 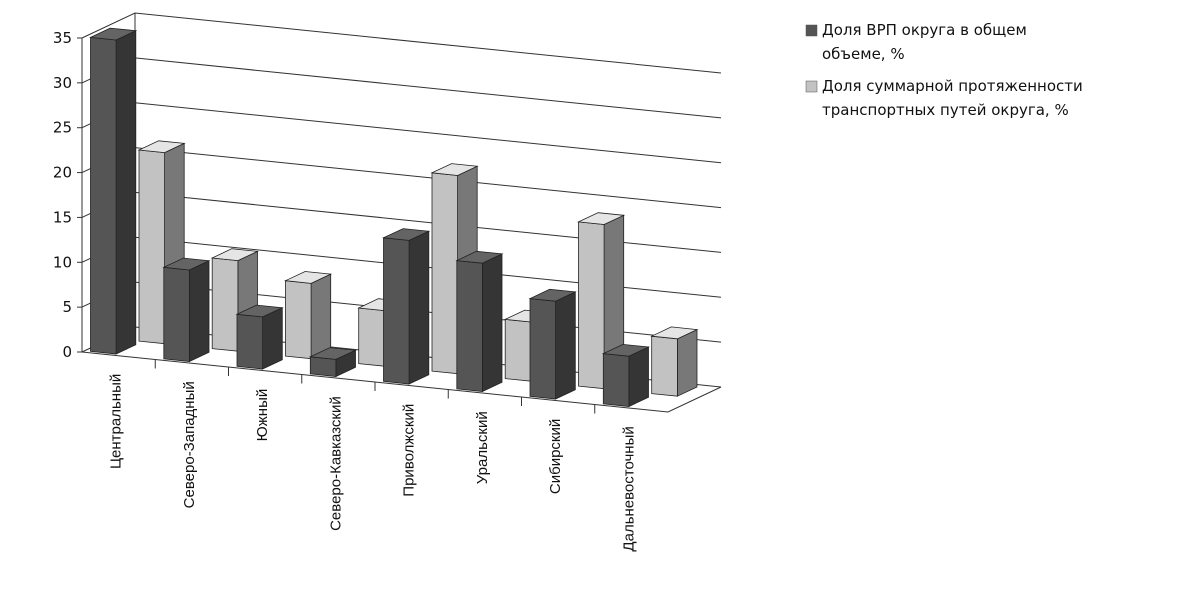 What do you see at coordinates (62, 38) in the screenshot?
I see `y-tick-label: 35` at bounding box center [62, 38].